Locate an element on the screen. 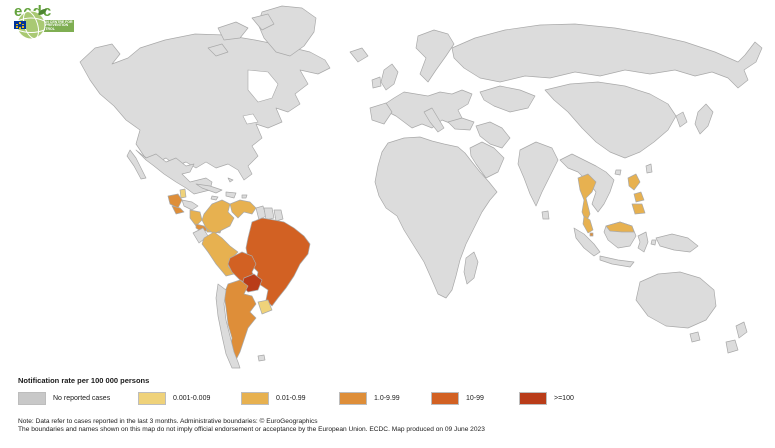 This screenshot has width=775, height=448. island-iceland is located at coordinates (359, 55).